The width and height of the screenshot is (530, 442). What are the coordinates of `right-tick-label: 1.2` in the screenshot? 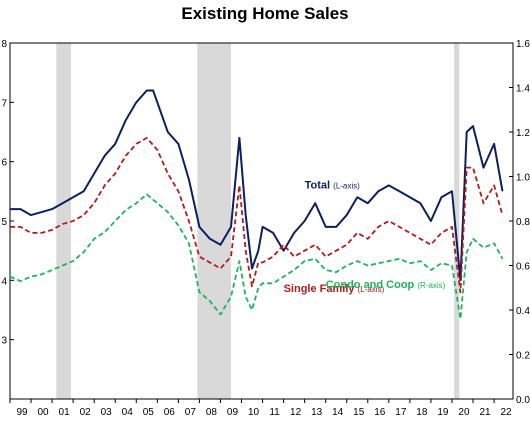 It's located at (523, 133).